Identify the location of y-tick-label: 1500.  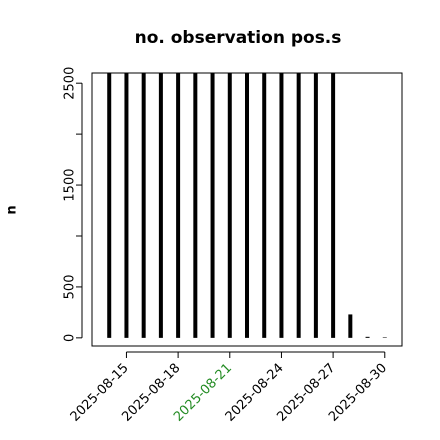
(70, 185).